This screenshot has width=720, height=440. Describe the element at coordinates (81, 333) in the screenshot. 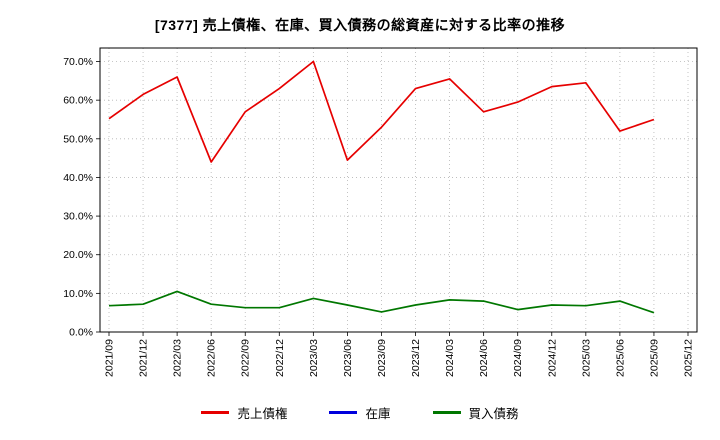

I see `y-tick-label: 0.0%` at that location.